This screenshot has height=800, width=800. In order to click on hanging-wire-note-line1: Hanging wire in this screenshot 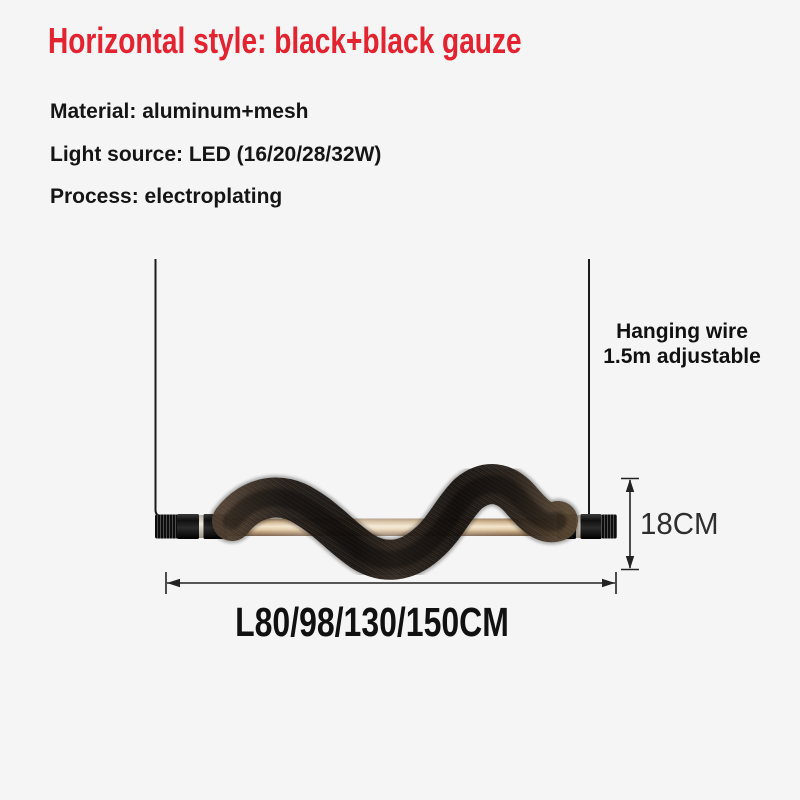, I will do `click(682, 331)`.